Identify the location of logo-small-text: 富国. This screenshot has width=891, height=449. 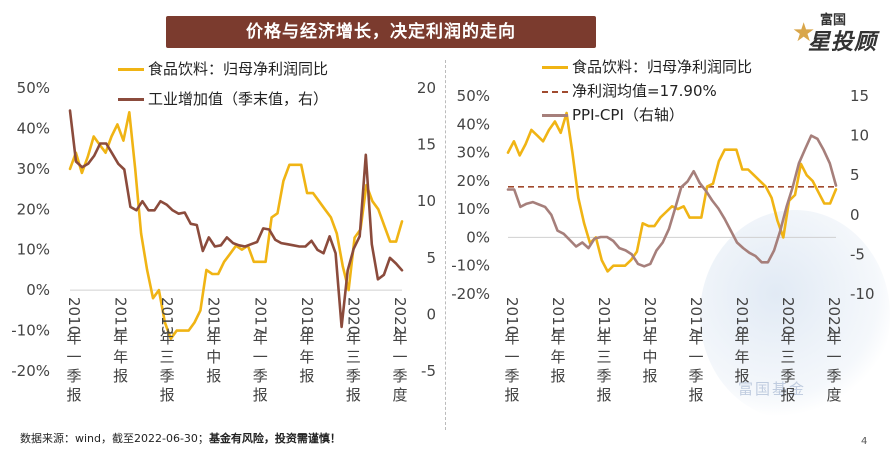
(833, 20).